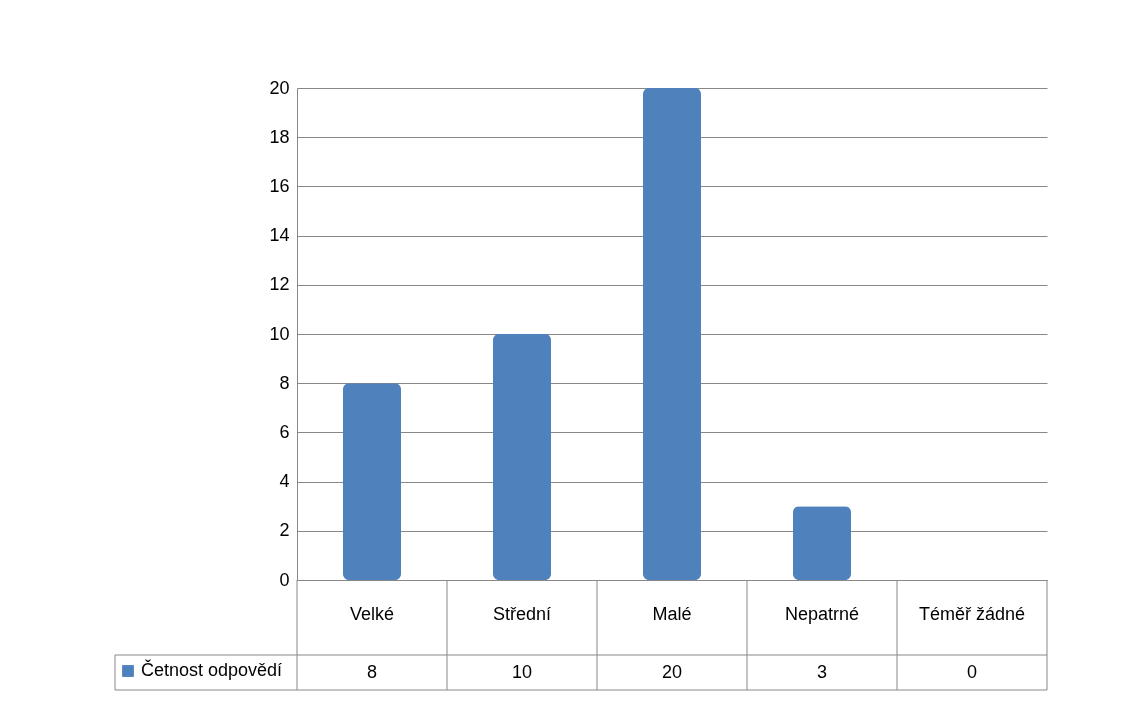  What do you see at coordinates (672, 613) in the screenshot?
I see `x-tick-label: Malé` at bounding box center [672, 613].